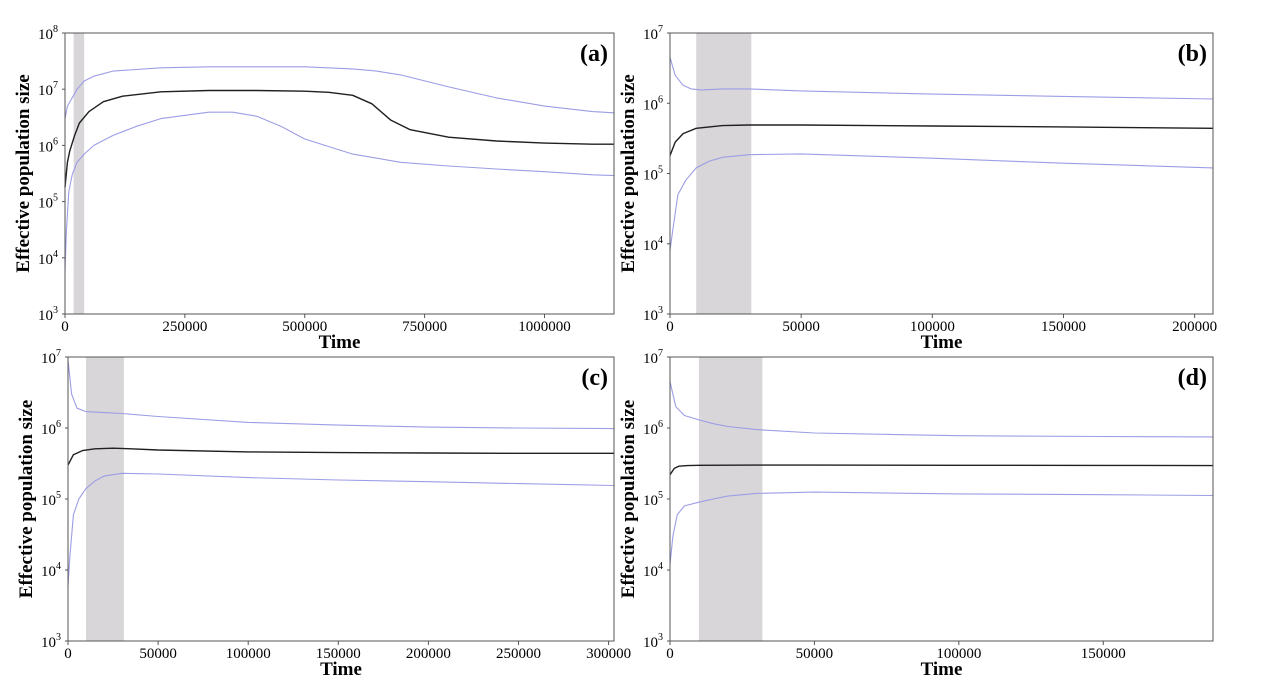 The image size is (1267, 691). I want to click on y-tick-label-a: 10⁴, so click(48, 258).